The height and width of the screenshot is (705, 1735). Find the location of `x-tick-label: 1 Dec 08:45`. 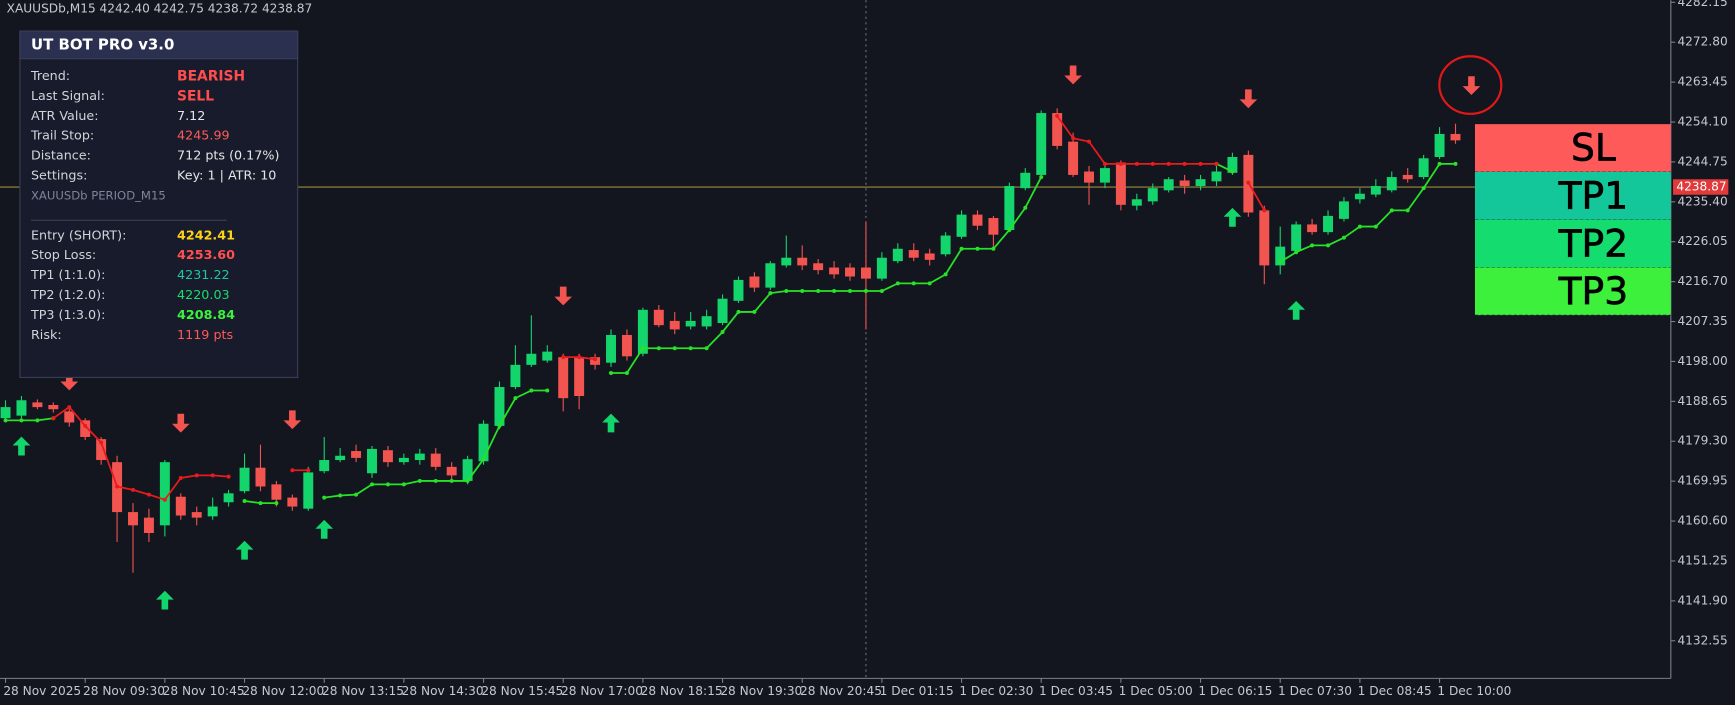

x-tick-label: 1 Dec 08:45 is located at coordinates (1395, 691).